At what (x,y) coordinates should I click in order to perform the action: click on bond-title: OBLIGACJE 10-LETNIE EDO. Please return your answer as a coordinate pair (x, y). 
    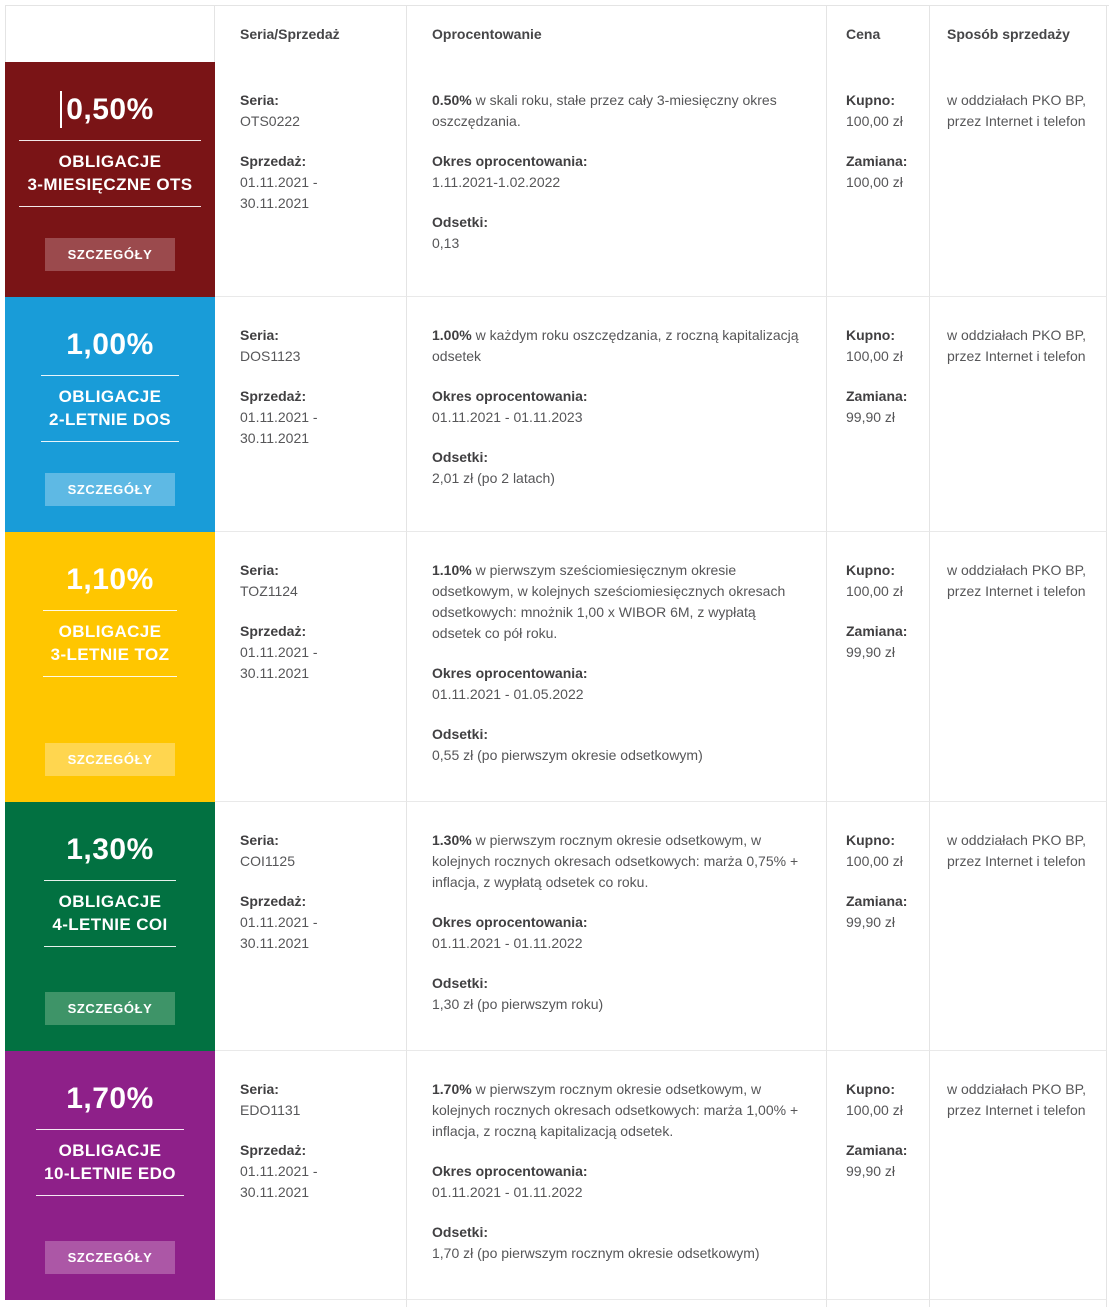
    Looking at the image, I should click on (110, 1162).